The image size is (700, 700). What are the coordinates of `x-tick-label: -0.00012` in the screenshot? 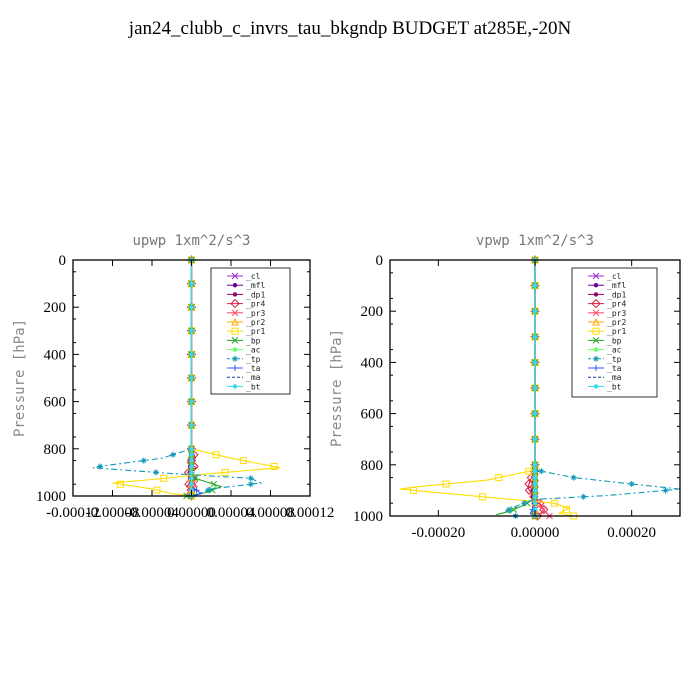 It's located at (73, 513).